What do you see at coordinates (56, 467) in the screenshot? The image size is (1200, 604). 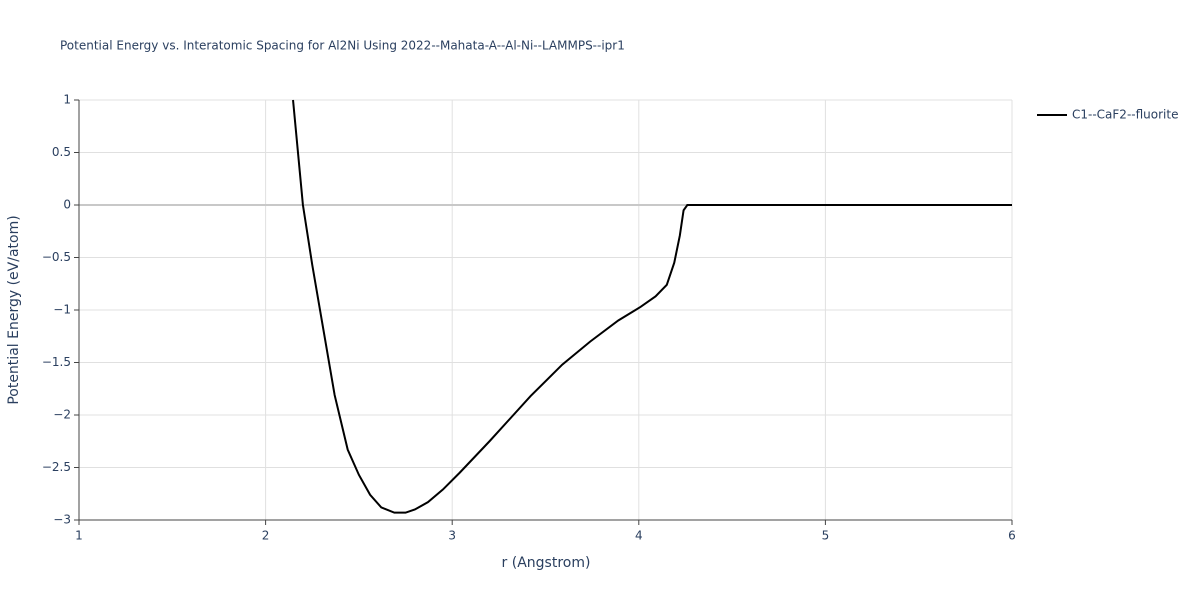 I see `y-tick-label: −2.5` at bounding box center [56, 467].